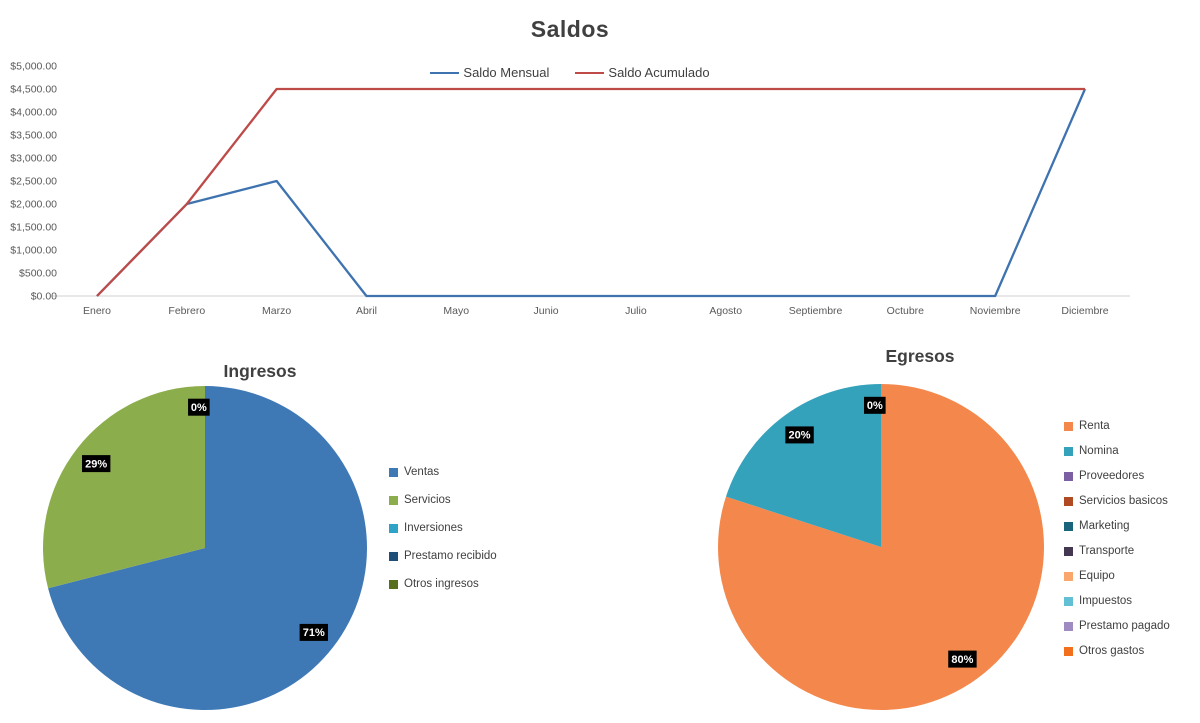 Image resolution: width=1200 pixels, height=723 pixels. What do you see at coordinates (97, 311) in the screenshot?
I see `x-axis-label-enero: Enero` at bounding box center [97, 311].